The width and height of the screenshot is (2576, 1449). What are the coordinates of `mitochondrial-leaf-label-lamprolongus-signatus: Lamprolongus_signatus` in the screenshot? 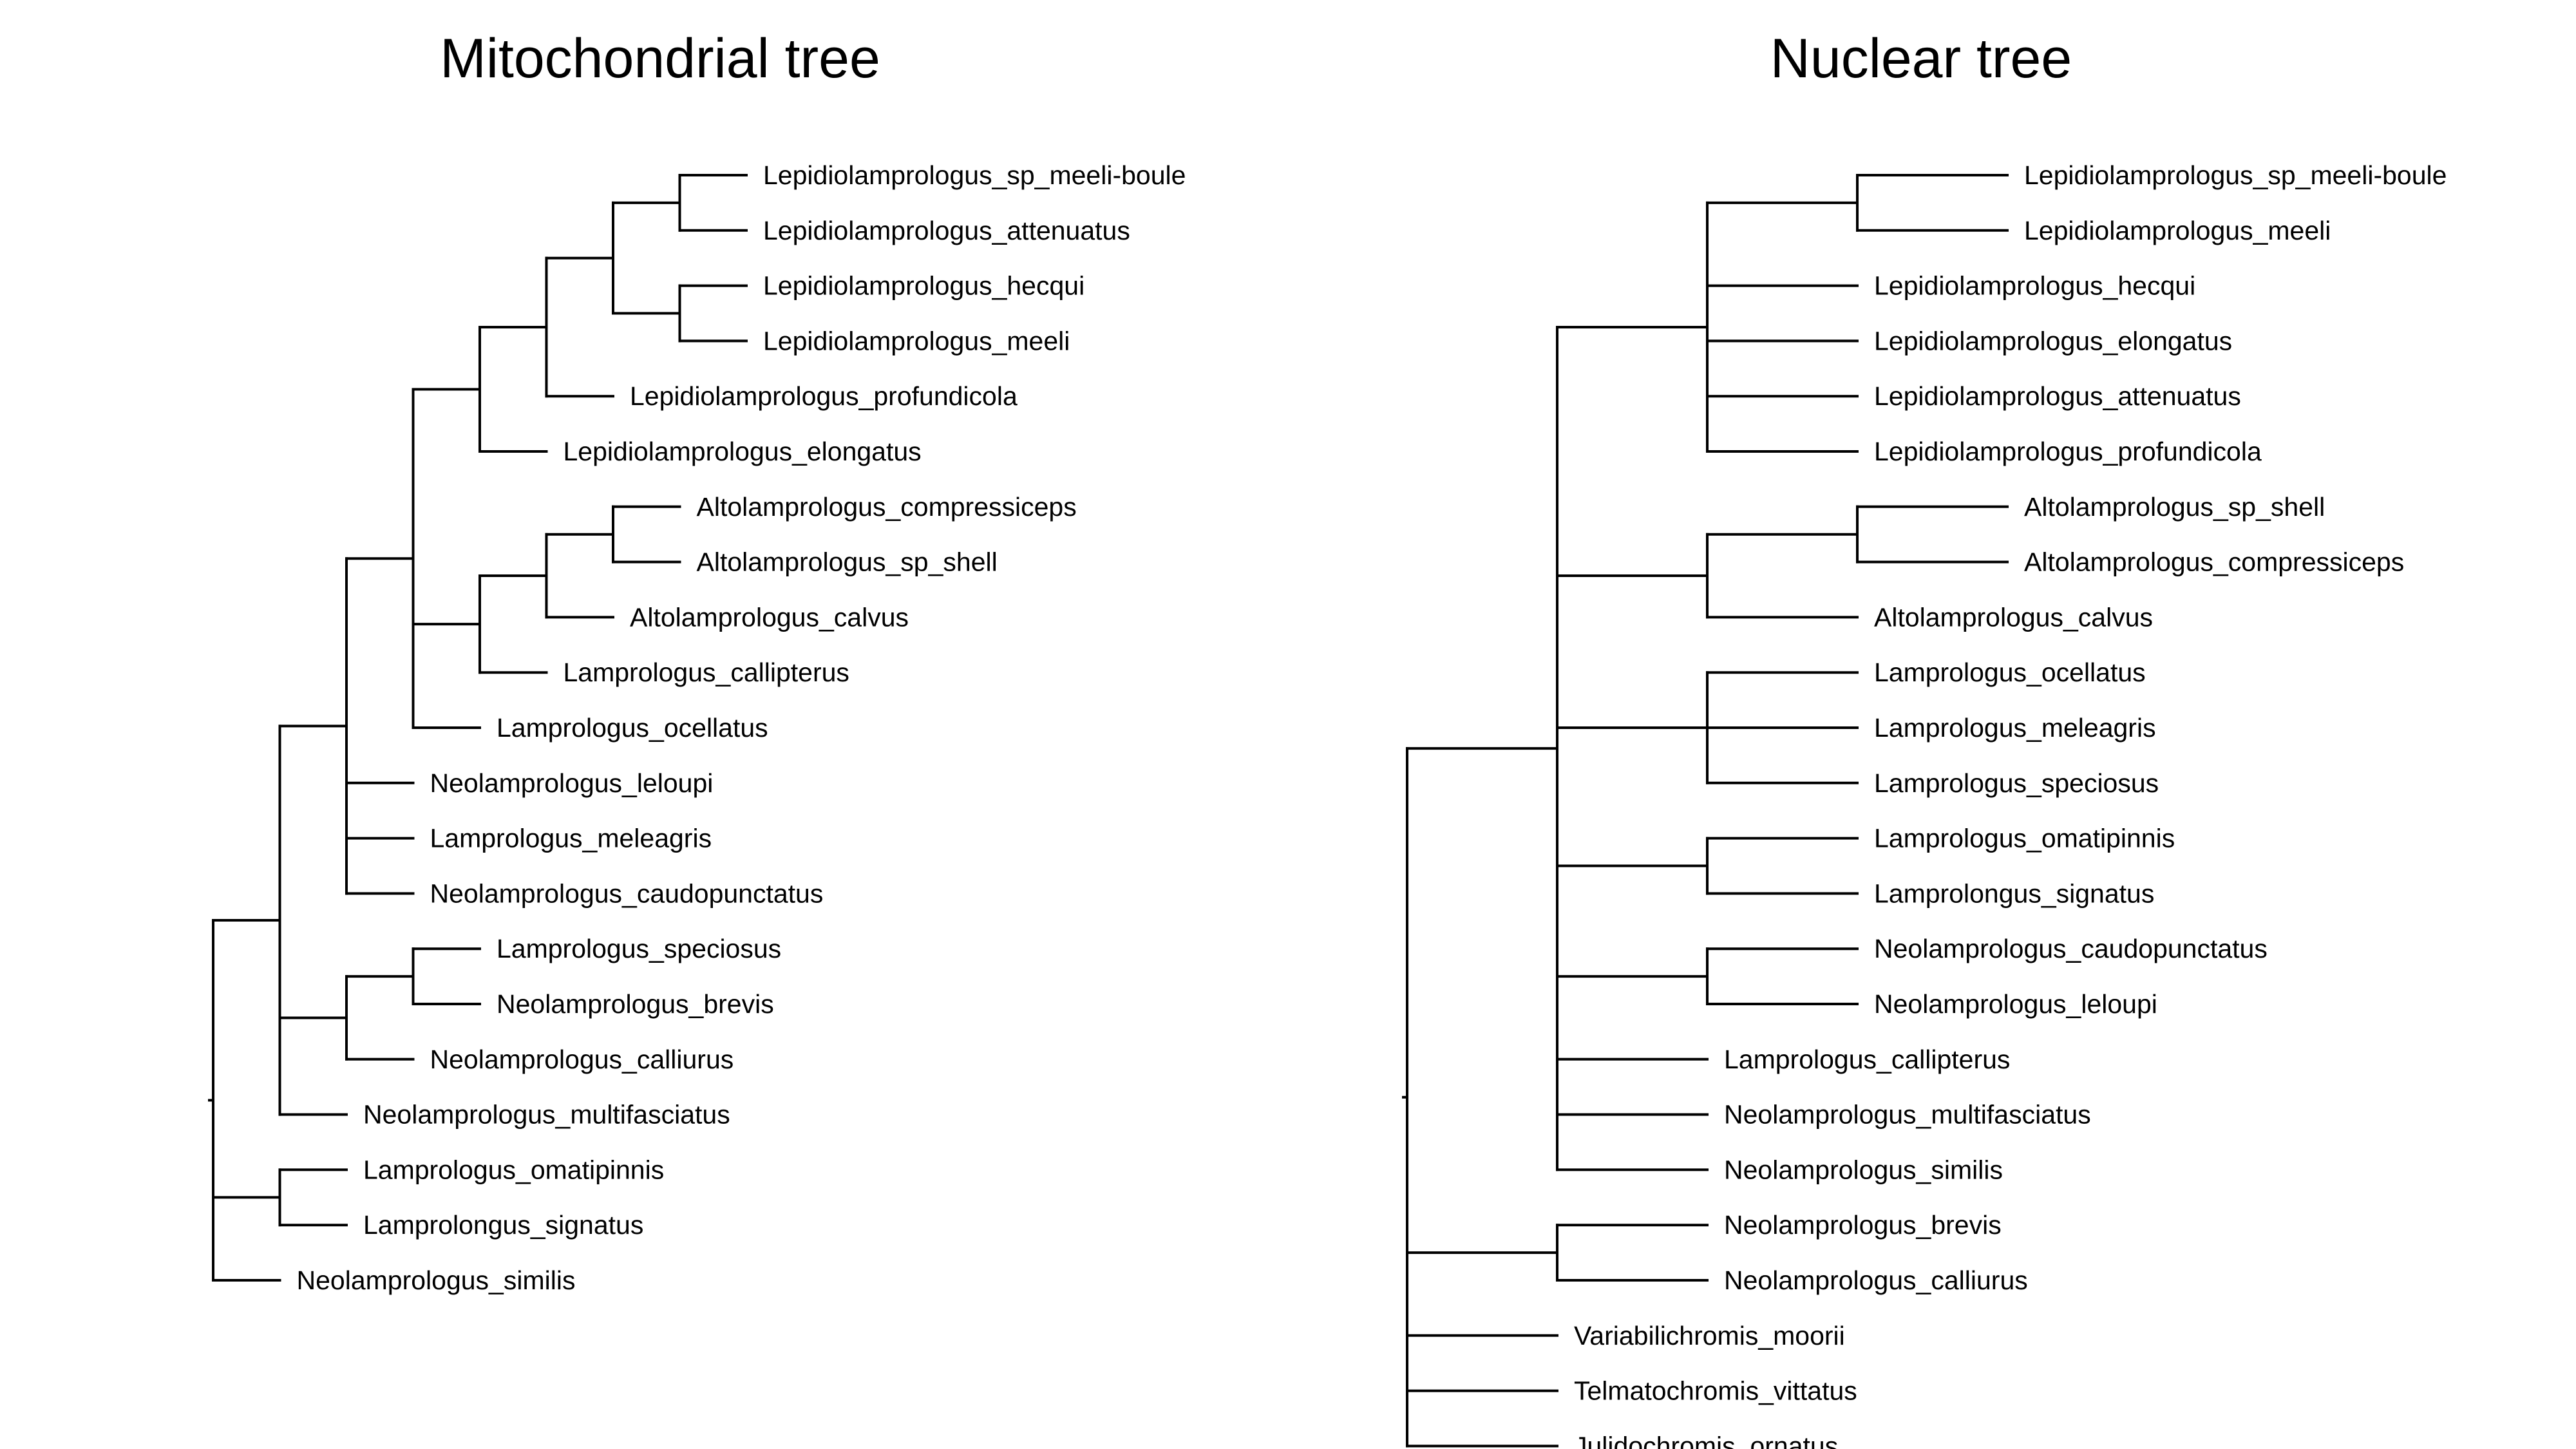 It's located at (503, 1225).